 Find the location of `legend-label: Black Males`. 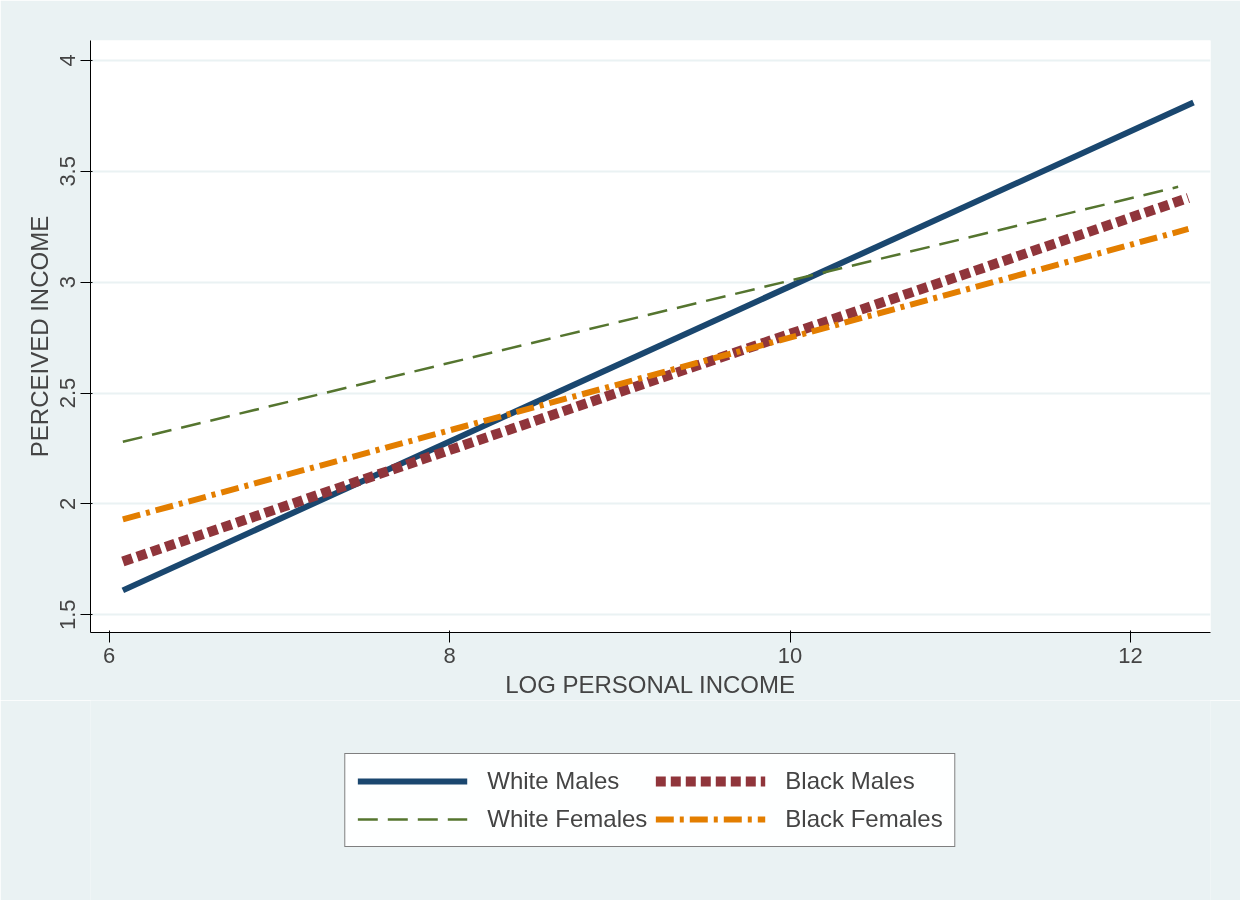

legend-label: Black Males is located at coordinates (850, 781).